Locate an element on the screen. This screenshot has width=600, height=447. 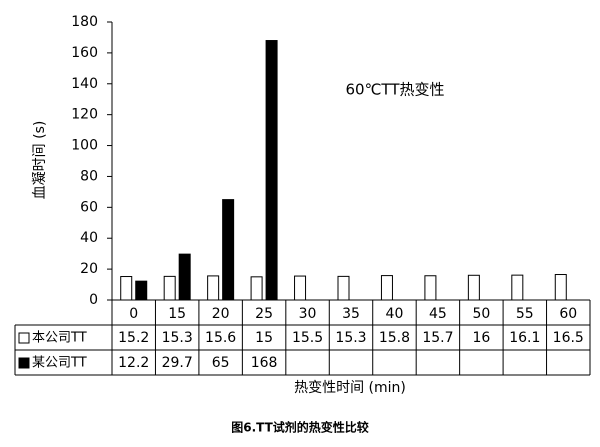
table-value: 16 is located at coordinates (481, 338).